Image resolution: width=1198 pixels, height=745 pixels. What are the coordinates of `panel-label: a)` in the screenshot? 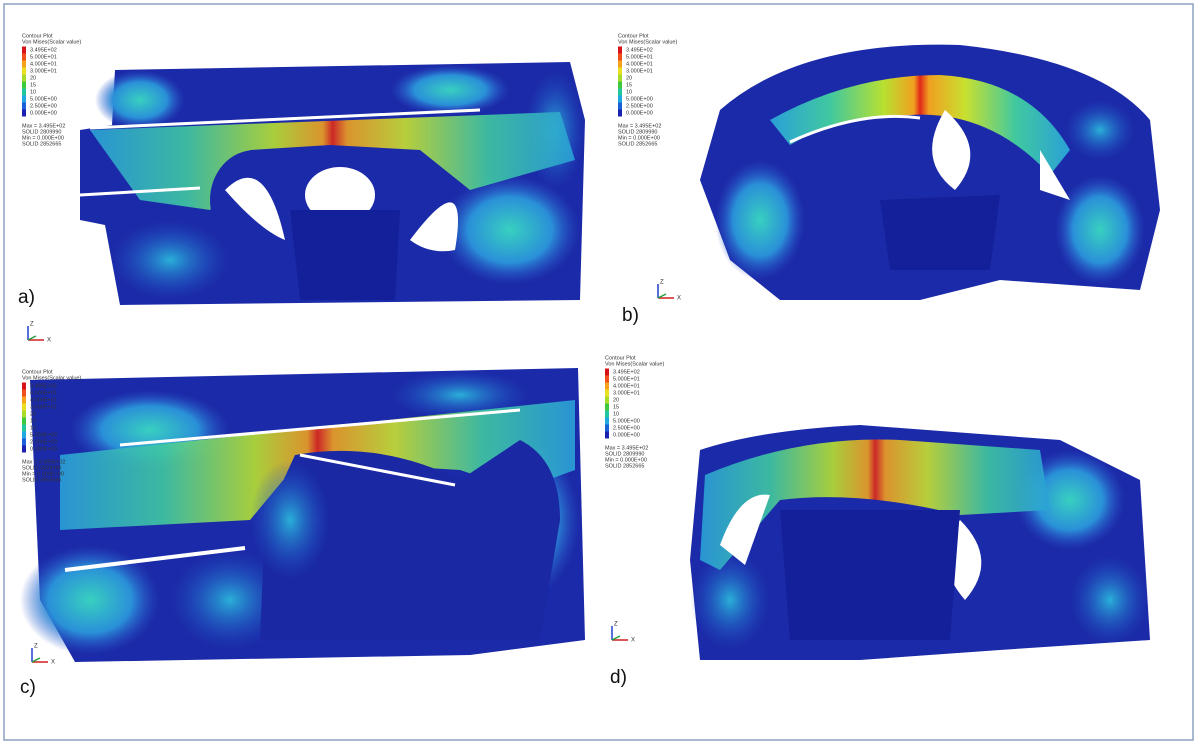 It's located at (26, 297).